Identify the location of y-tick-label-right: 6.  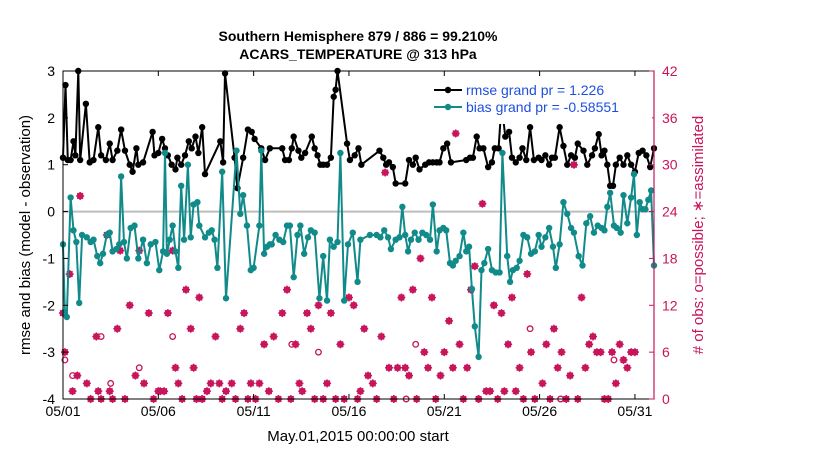
(666, 352).